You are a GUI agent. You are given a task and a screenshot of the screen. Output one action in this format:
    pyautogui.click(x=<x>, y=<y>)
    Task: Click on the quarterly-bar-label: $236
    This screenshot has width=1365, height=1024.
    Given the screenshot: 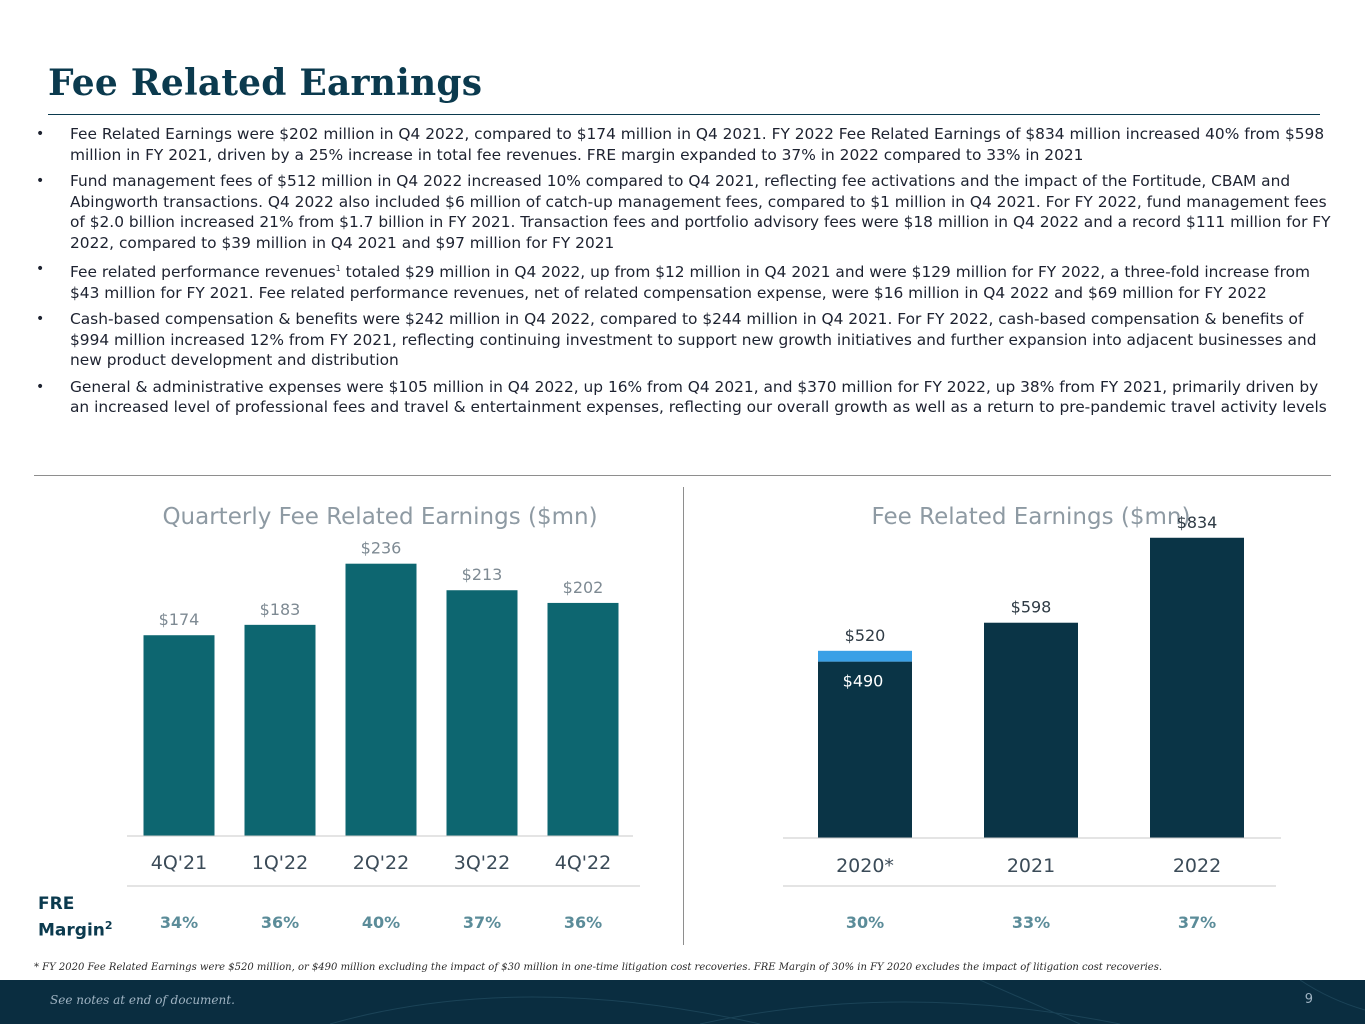 What is the action you would take?
    pyautogui.click(x=381, y=548)
    